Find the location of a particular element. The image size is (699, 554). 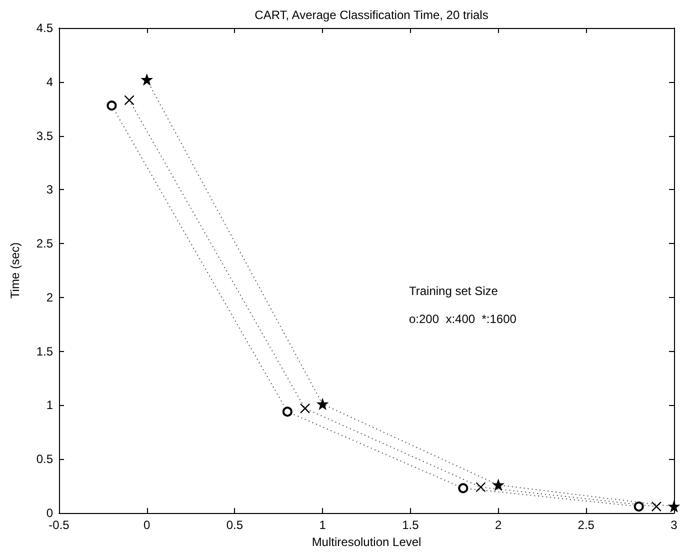

x-tick-label: 3 is located at coordinates (674, 525).